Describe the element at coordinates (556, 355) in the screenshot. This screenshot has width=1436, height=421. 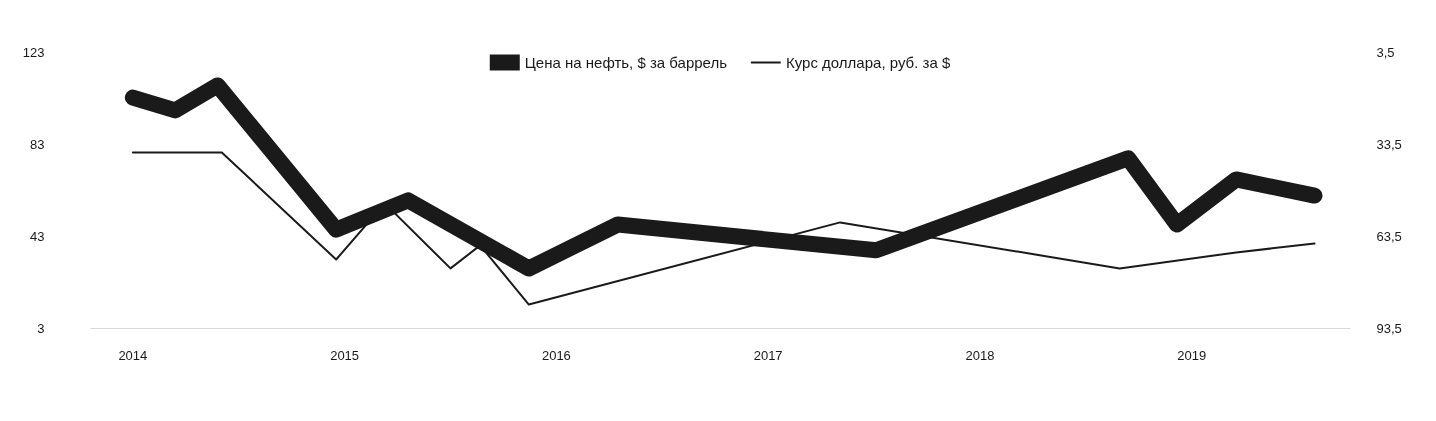
I see `x-tick-label: 2016` at that location.